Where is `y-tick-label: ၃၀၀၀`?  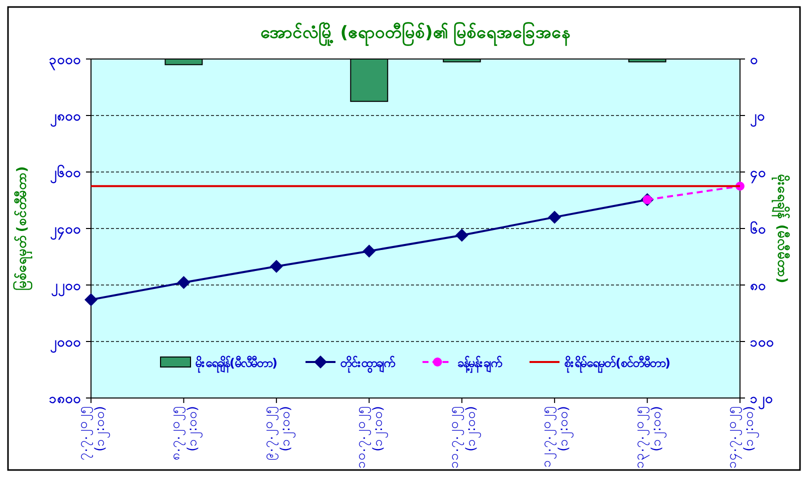
y-tick-label: ၃၀၀၀ is located at coordinates (65, 62).